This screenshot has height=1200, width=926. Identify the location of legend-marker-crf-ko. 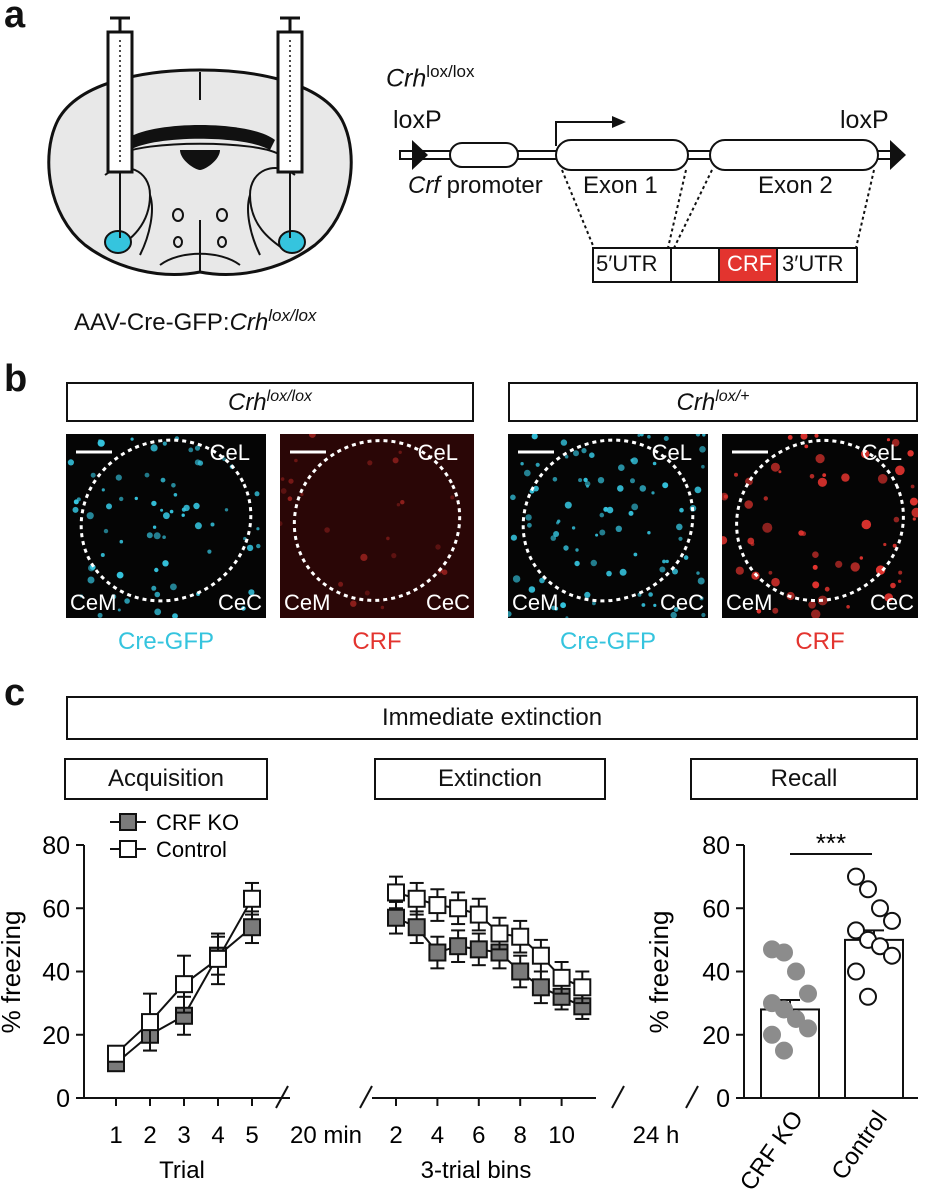
(128, 822).